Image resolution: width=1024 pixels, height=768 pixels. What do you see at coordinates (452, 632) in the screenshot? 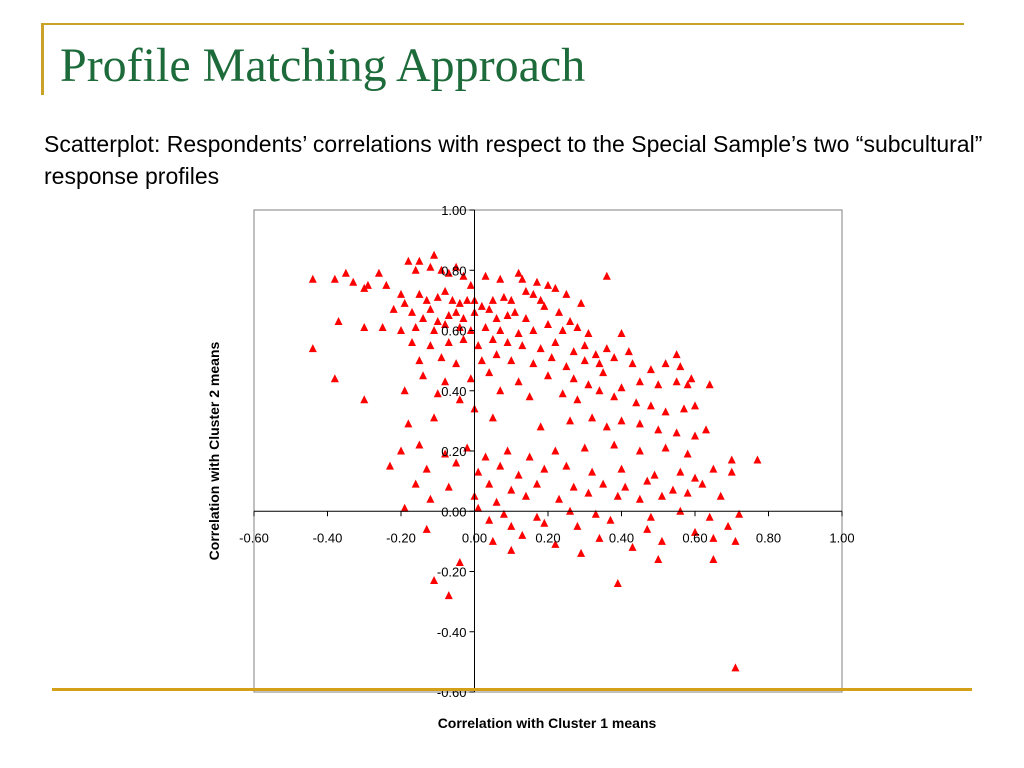
I see `y-tick-label: -0.40` at bounding box center [452, 632].